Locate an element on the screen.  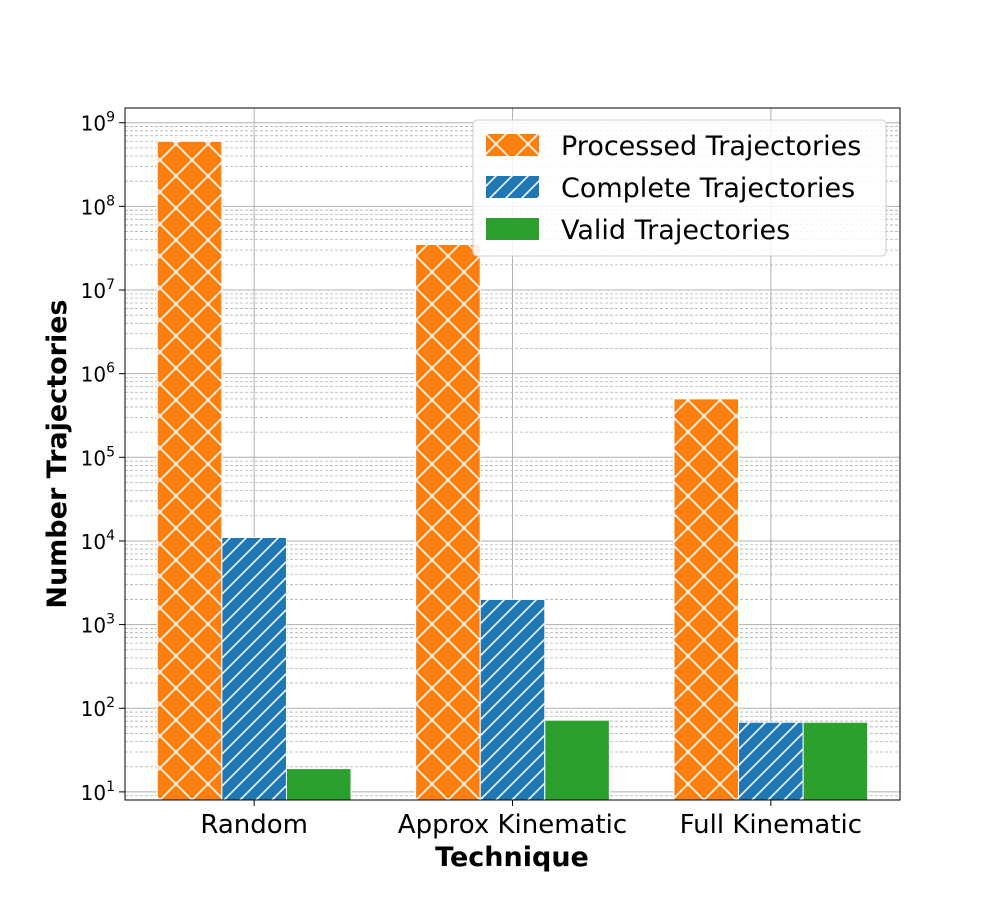
y-tick-label: 10⁵ is located at coordinates (98, 457).